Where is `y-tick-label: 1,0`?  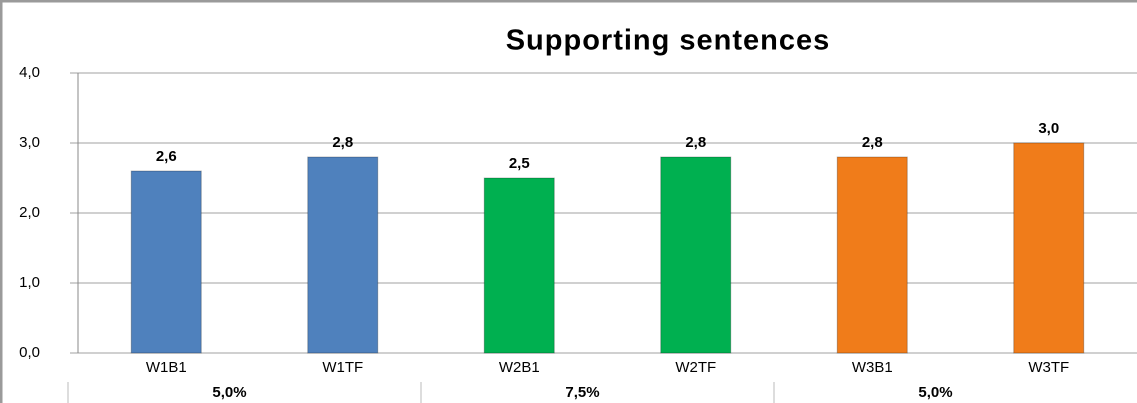 y-tick-label: 1,0 is located at coordinates (29, 282).